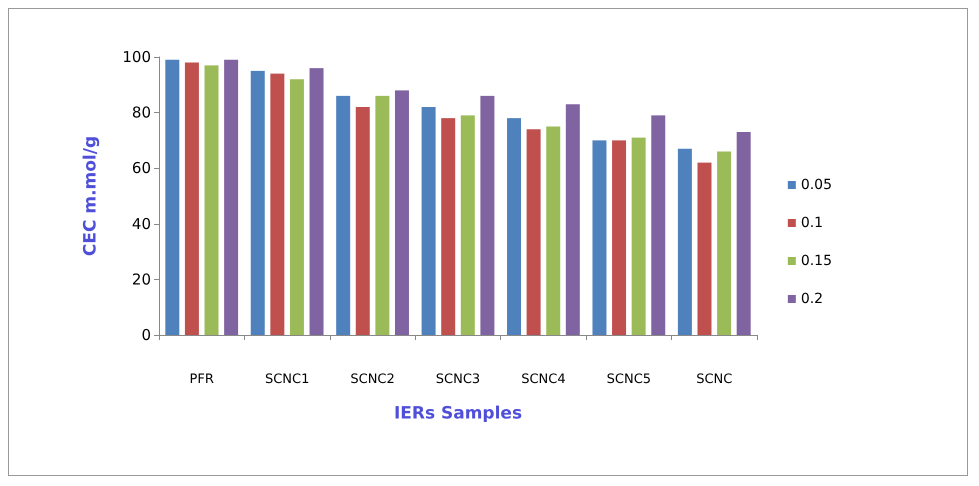 This screenshot has width=979, height=486. I want to click on x-tick-label: SCNC2, so click(372, 379).